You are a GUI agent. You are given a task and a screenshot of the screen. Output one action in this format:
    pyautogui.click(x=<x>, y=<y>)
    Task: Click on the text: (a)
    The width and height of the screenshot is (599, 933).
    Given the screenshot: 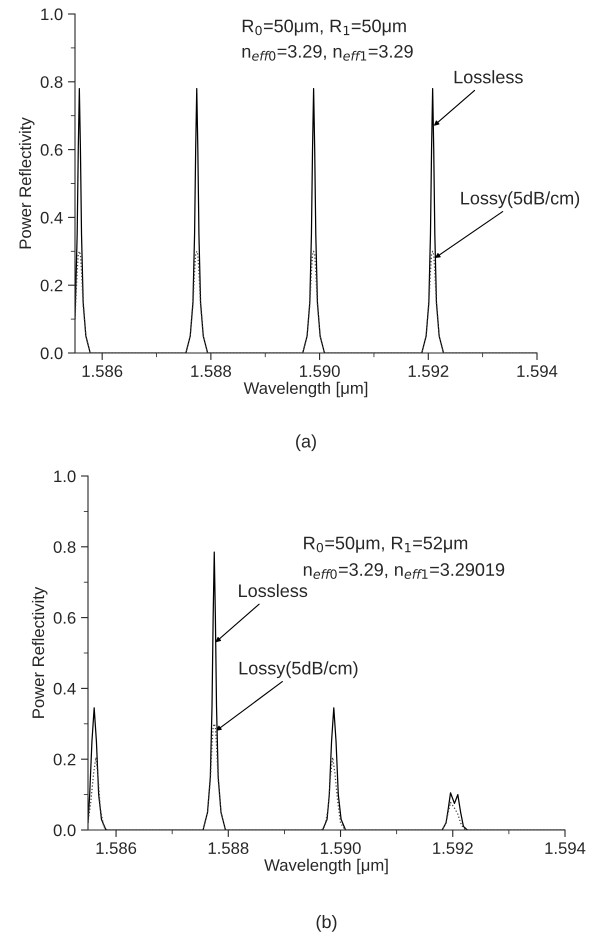 What is the action you would take?
    pyautogui.click(x=306, y=443)
    